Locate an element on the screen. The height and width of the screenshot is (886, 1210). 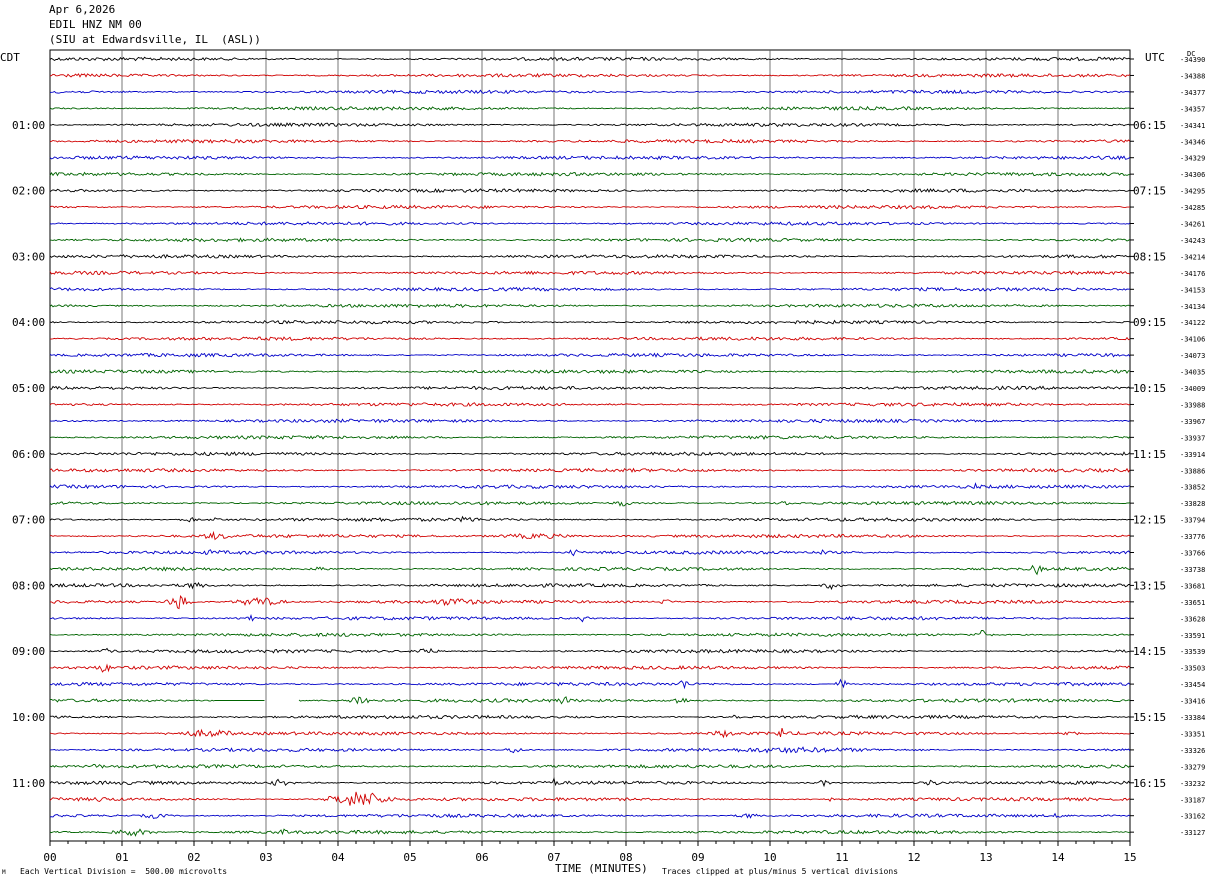
dc-offset-label: -33416 is located at coordinates (1192, 702).